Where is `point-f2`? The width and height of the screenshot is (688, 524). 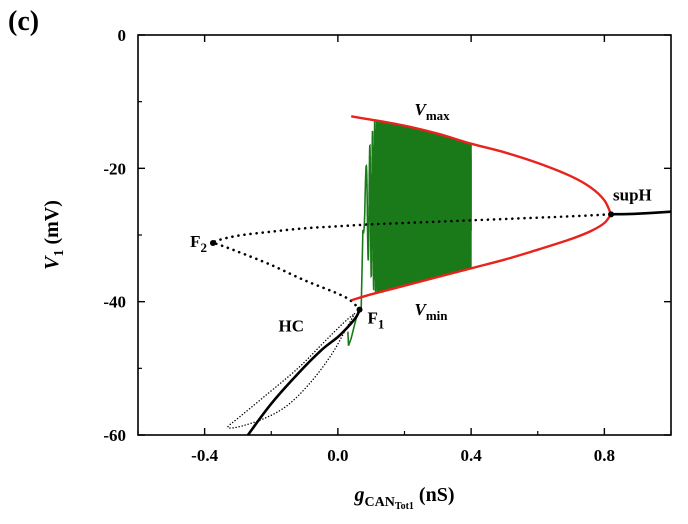 point-f2 is located at coordinates (212, 243).